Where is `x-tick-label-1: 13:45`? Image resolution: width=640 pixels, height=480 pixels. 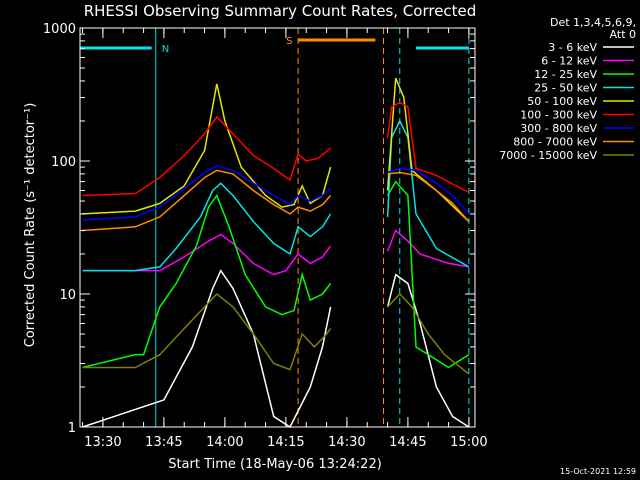 x-tick-label-1: 13:45 is located at coordinates (163, 442).